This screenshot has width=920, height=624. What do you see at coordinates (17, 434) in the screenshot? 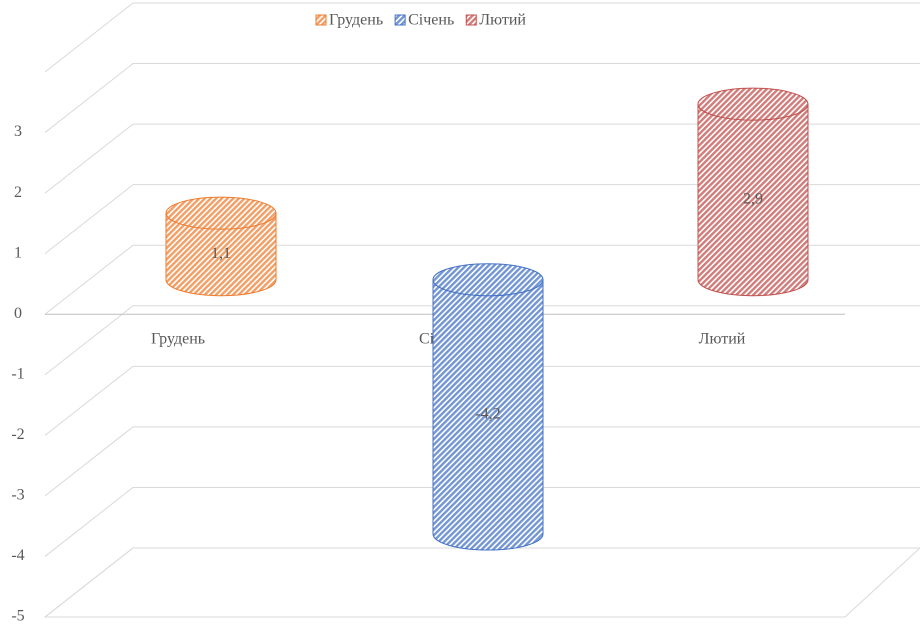
I see `y-tick-label: -2` at bounding box center [17, 434].